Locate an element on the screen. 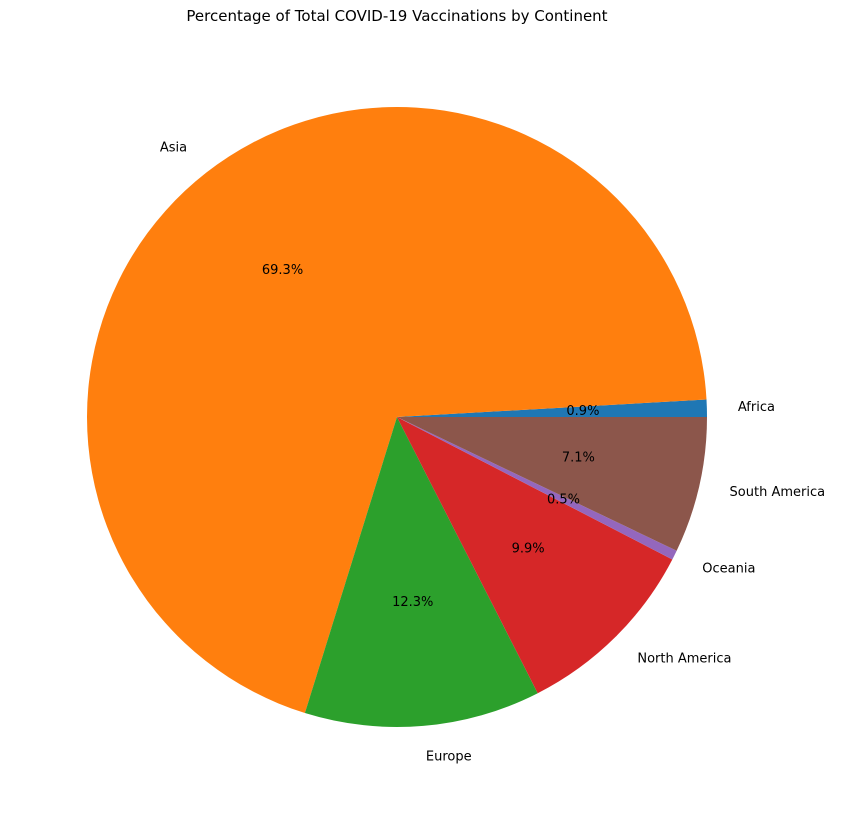 The image size is (841, 815). pie-slice-north-america is located at coordinates (535, 555).